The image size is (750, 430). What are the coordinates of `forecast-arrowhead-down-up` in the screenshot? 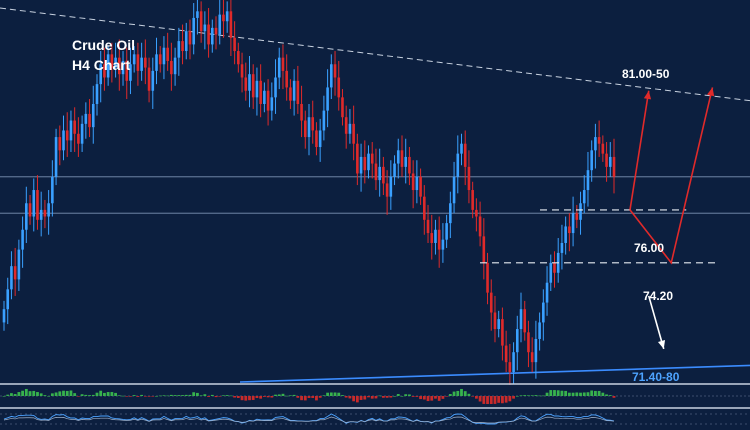 It's located at (711, 92).